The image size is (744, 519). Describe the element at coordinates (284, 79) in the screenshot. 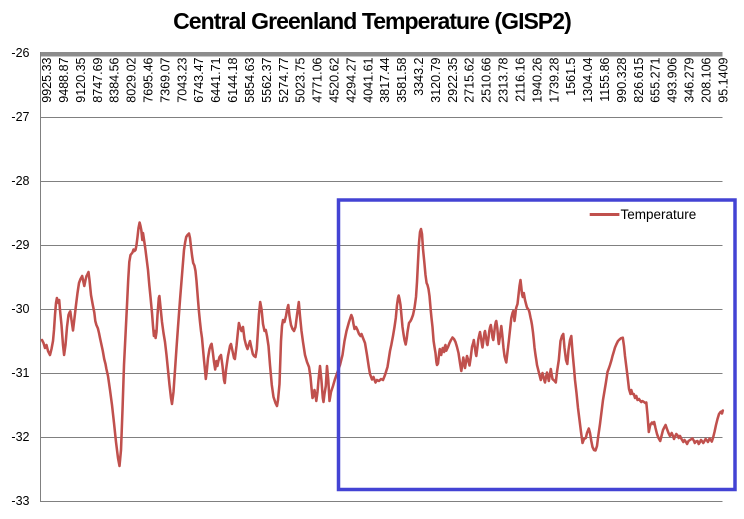

I see `svg-text: 5274.77` at that location.